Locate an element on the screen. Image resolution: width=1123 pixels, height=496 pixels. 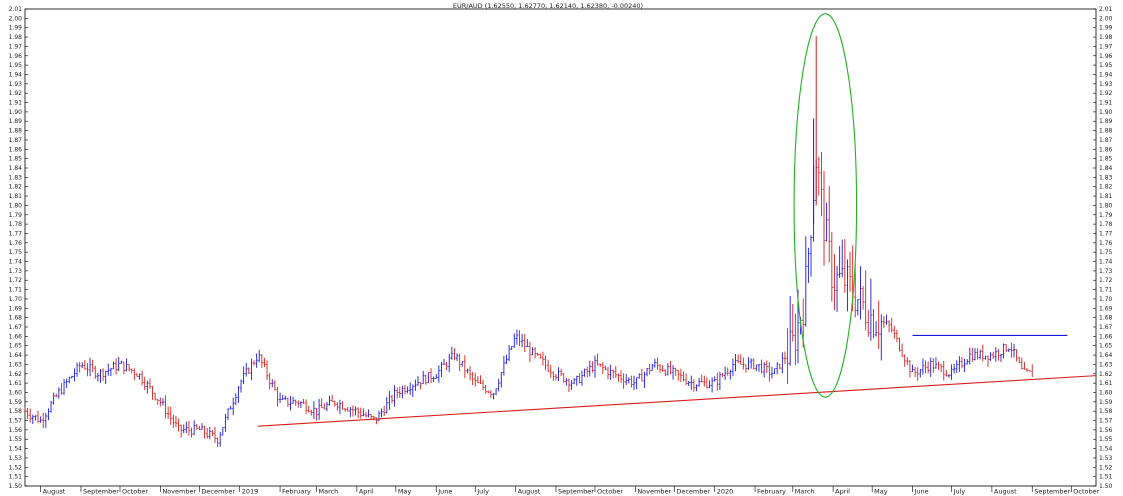
x-tick-label: March is located at coordinates (805, 492).